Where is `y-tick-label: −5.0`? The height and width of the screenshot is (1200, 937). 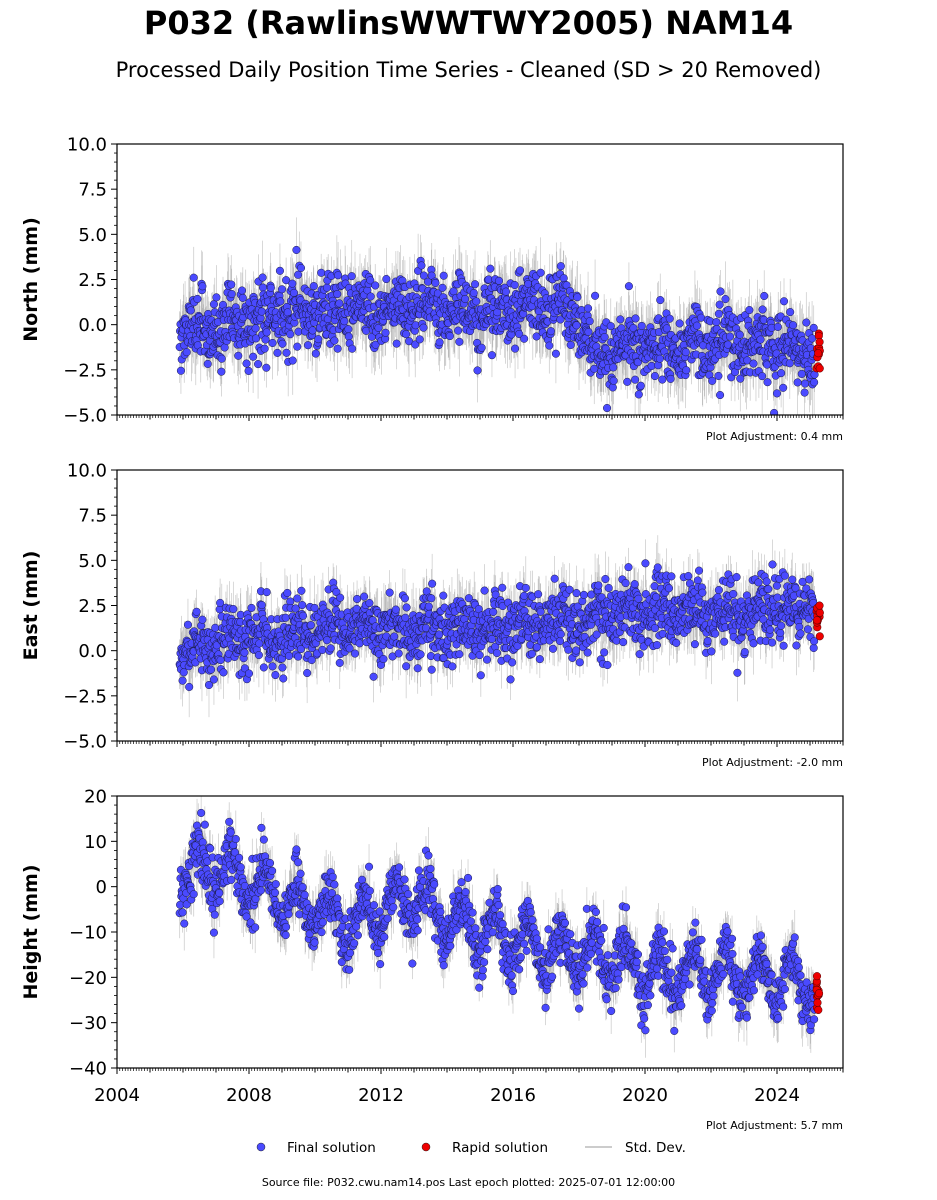 y-tick-label: −5.0 is located at coordinates (85, 416).